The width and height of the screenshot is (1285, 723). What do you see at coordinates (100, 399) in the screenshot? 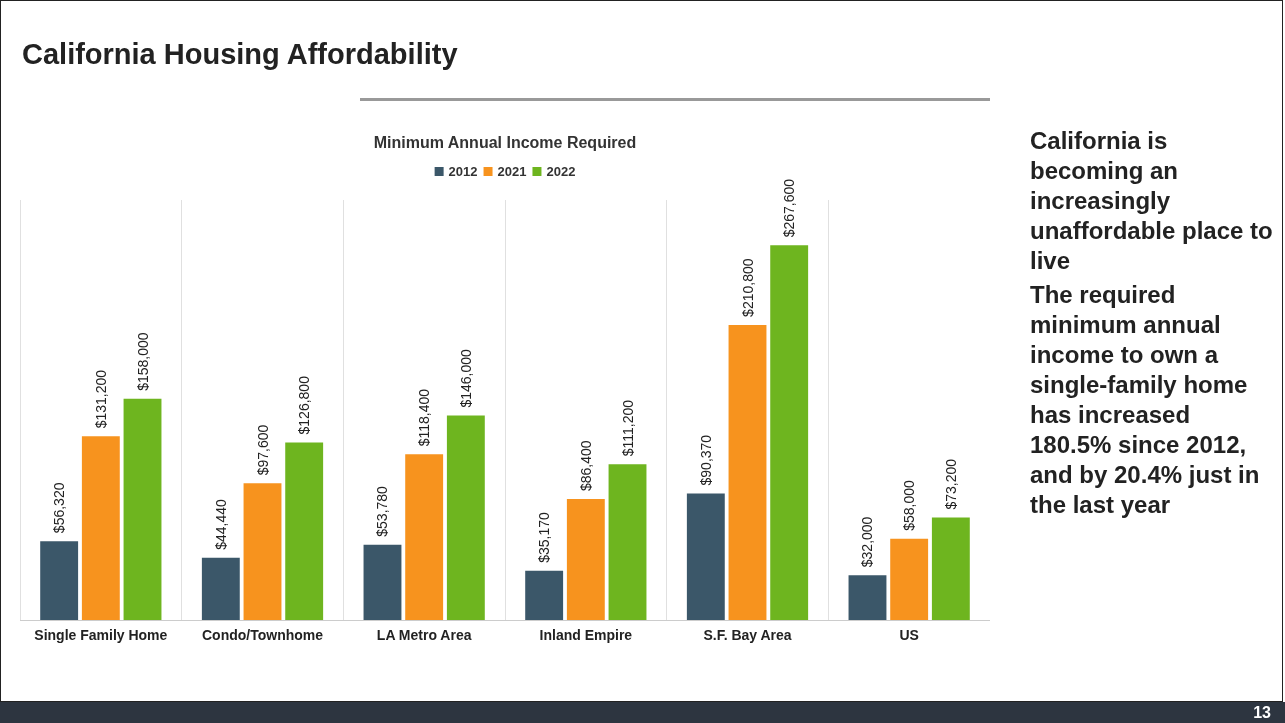
I see `data-label: $131,200` at bounding box center [100, 399].